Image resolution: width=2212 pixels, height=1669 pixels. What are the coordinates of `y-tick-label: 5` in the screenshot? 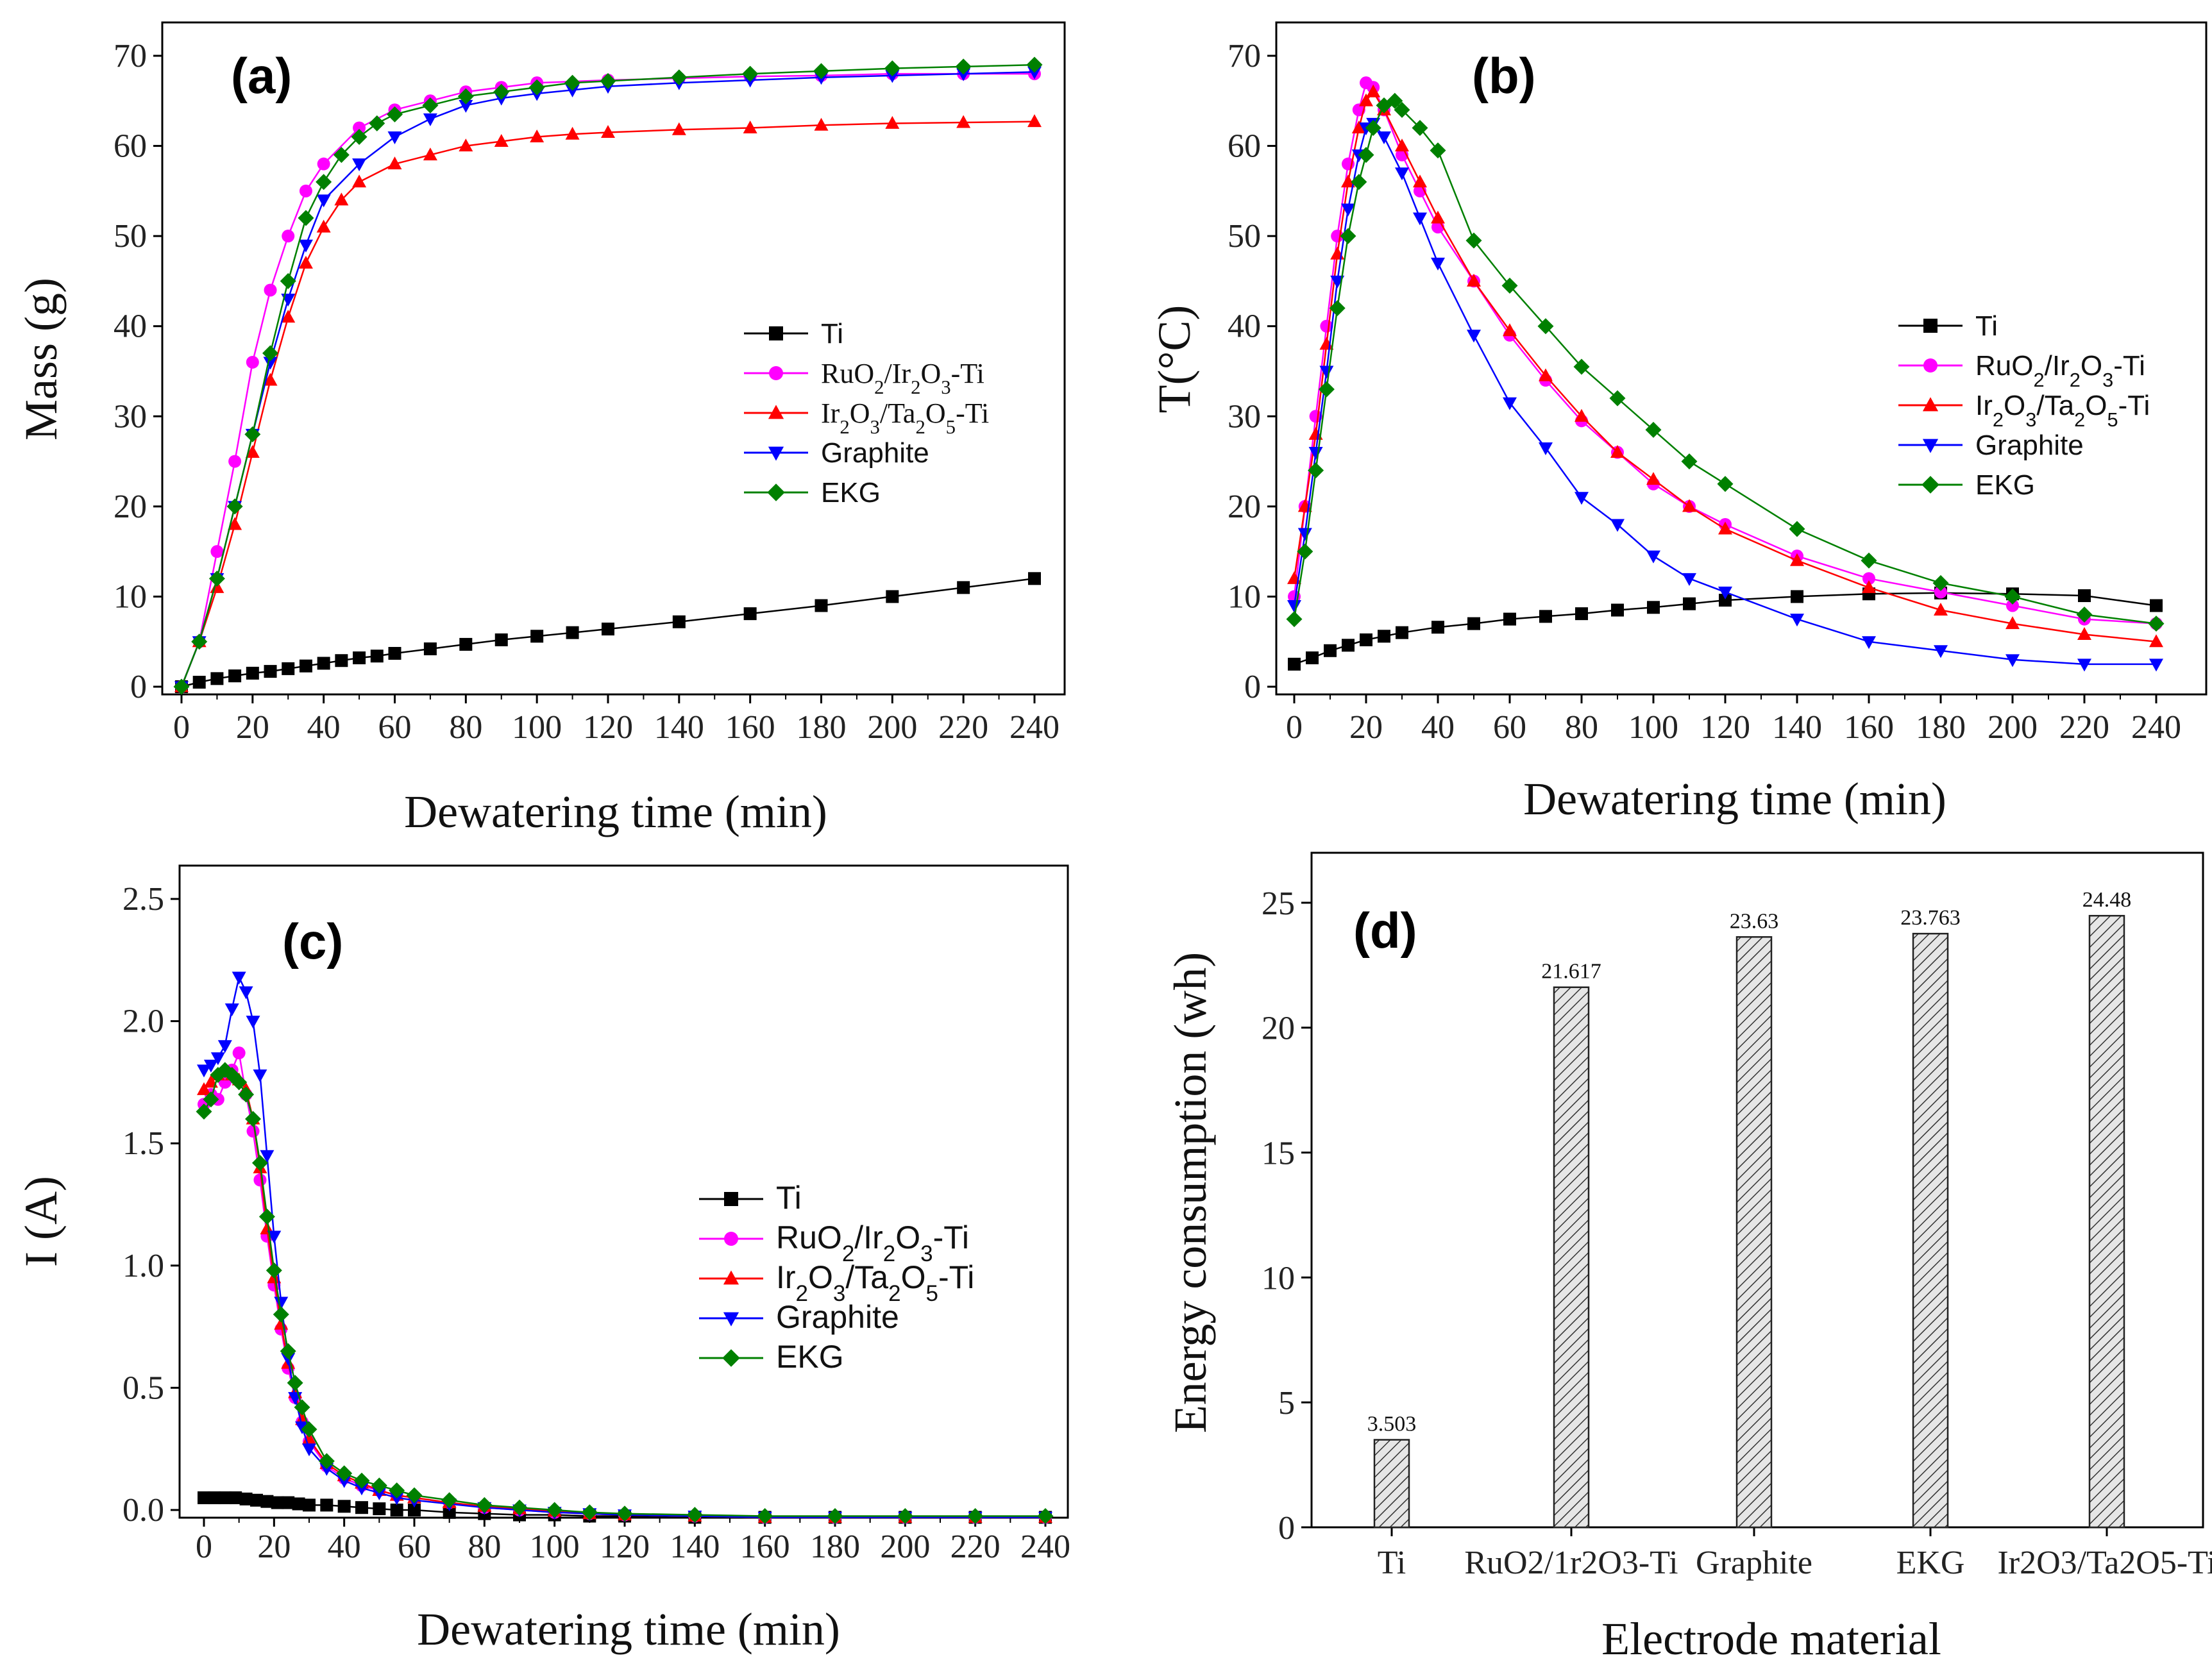 It's located at (1286, 1404).